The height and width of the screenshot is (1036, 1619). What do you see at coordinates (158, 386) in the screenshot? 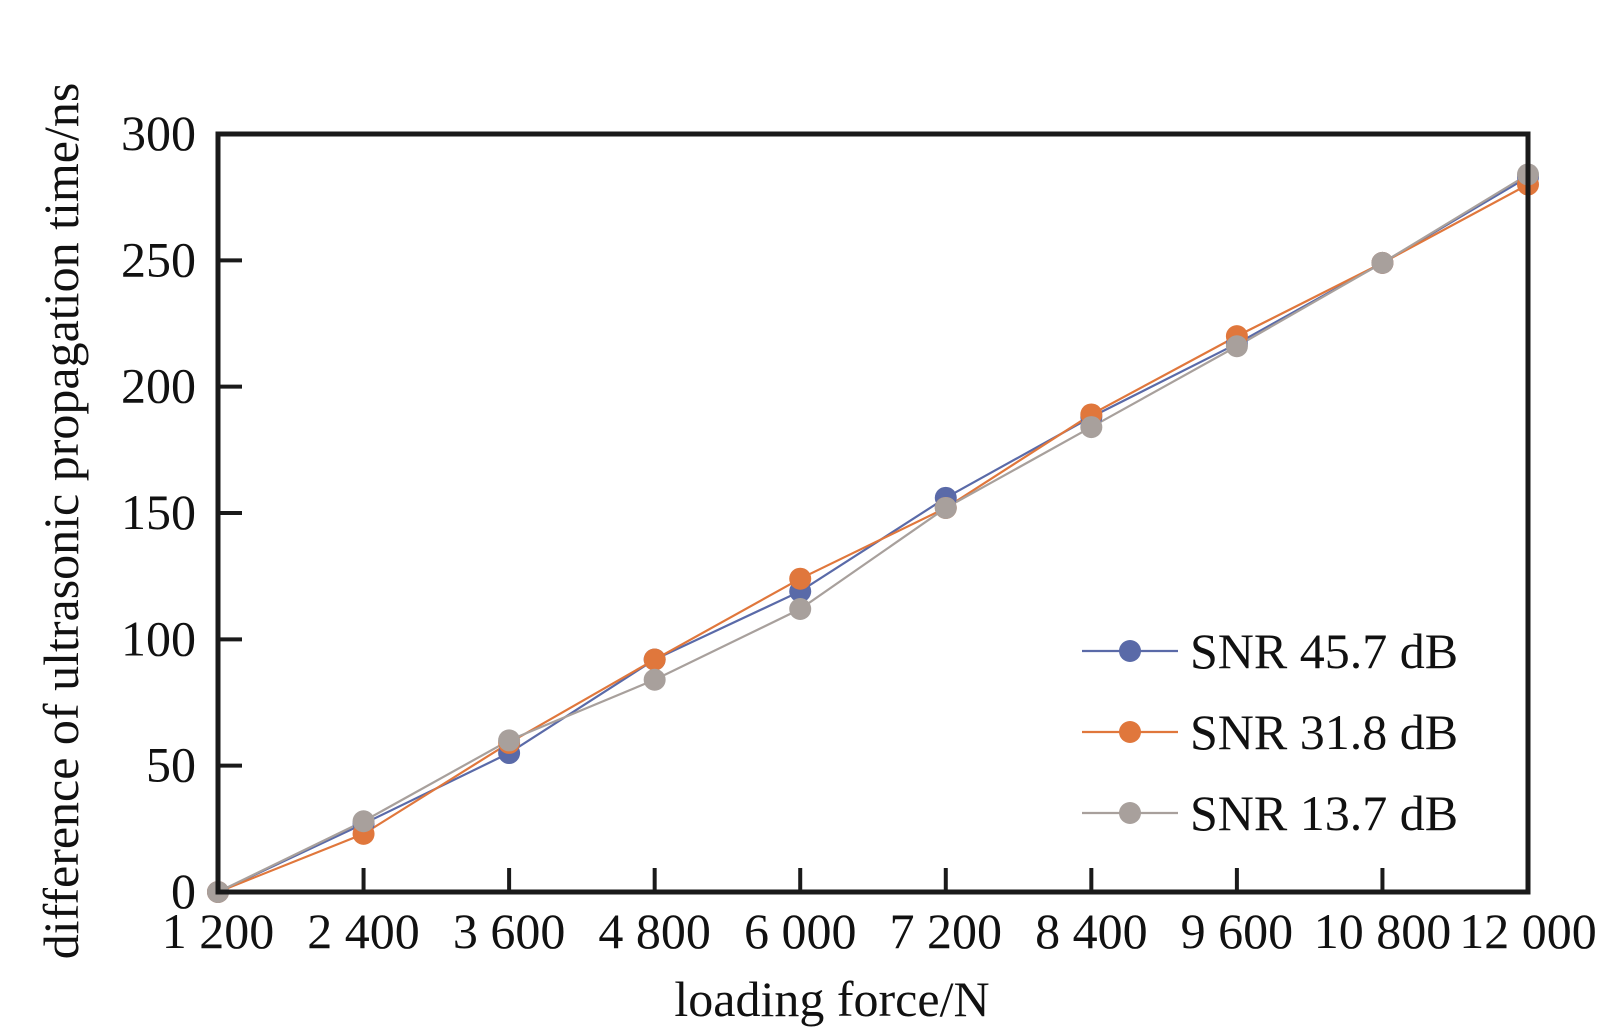
I see `y-tick-label: 200` at bounding box center [158, 386].